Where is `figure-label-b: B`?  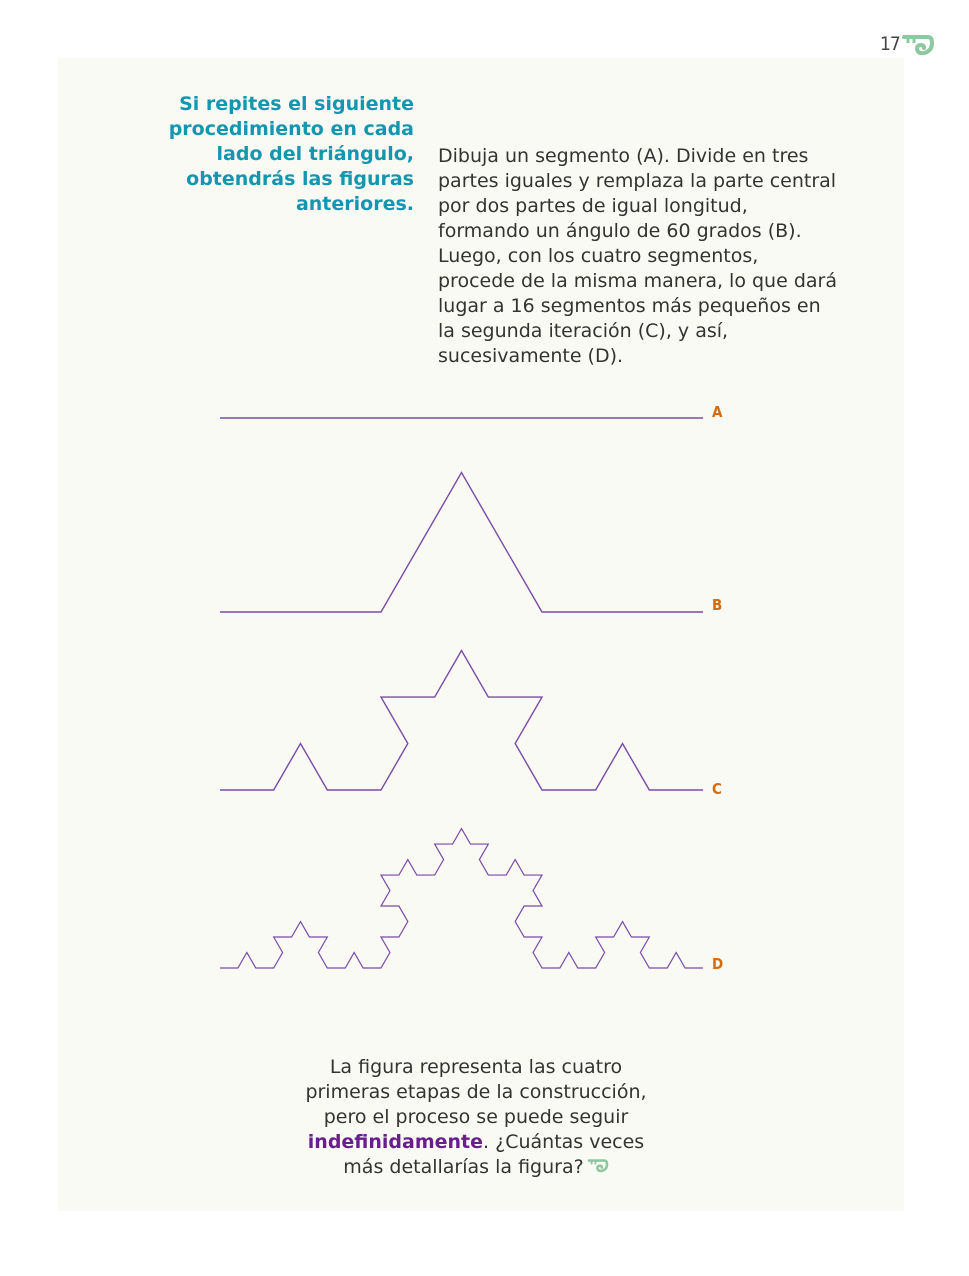
figure-label-b: B is located at coordinates (717, 605).